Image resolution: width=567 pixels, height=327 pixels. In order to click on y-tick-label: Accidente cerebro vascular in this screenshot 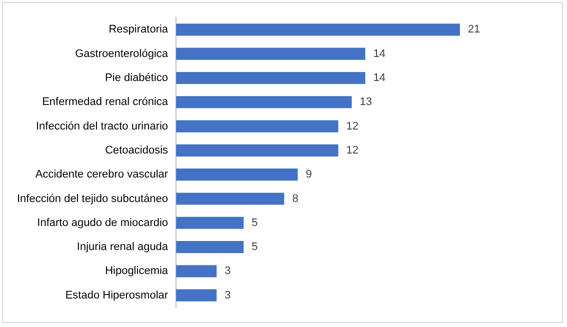, I will do `click(101, 174)`.